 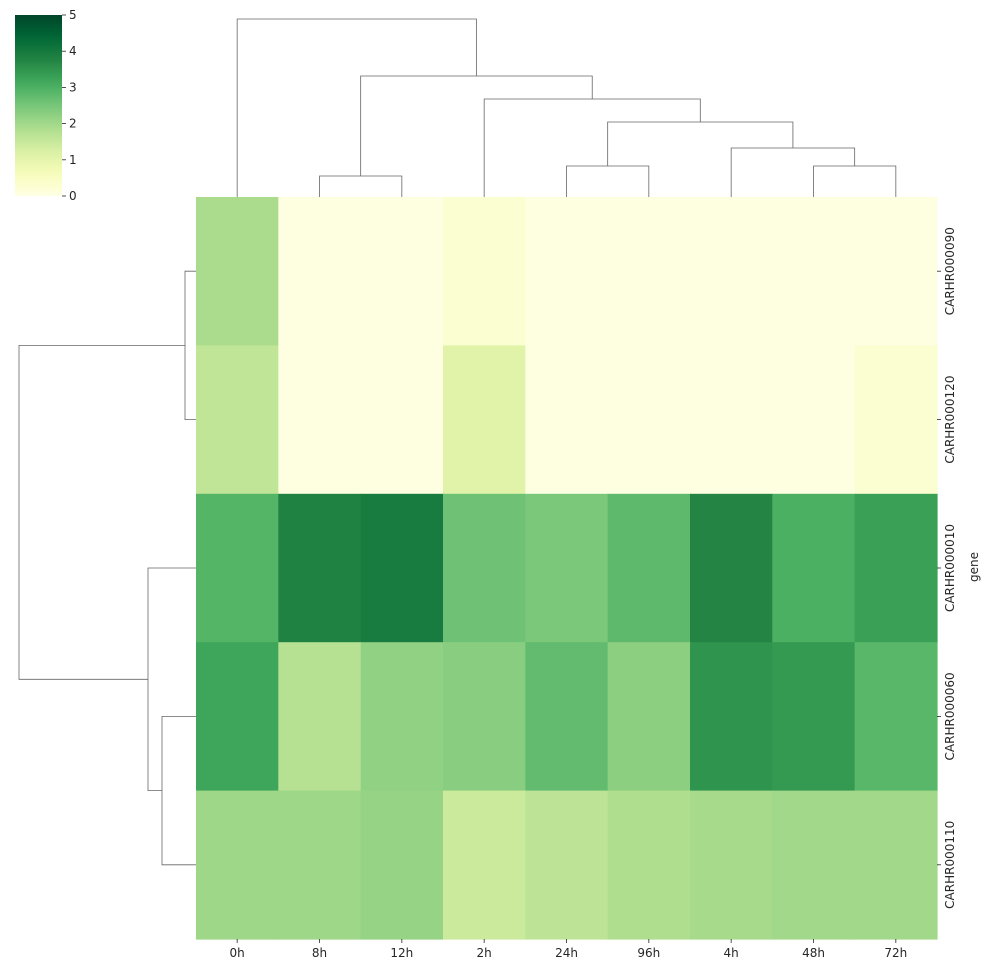 I want to click on column-dendrogram, so click(x=566, y=107).